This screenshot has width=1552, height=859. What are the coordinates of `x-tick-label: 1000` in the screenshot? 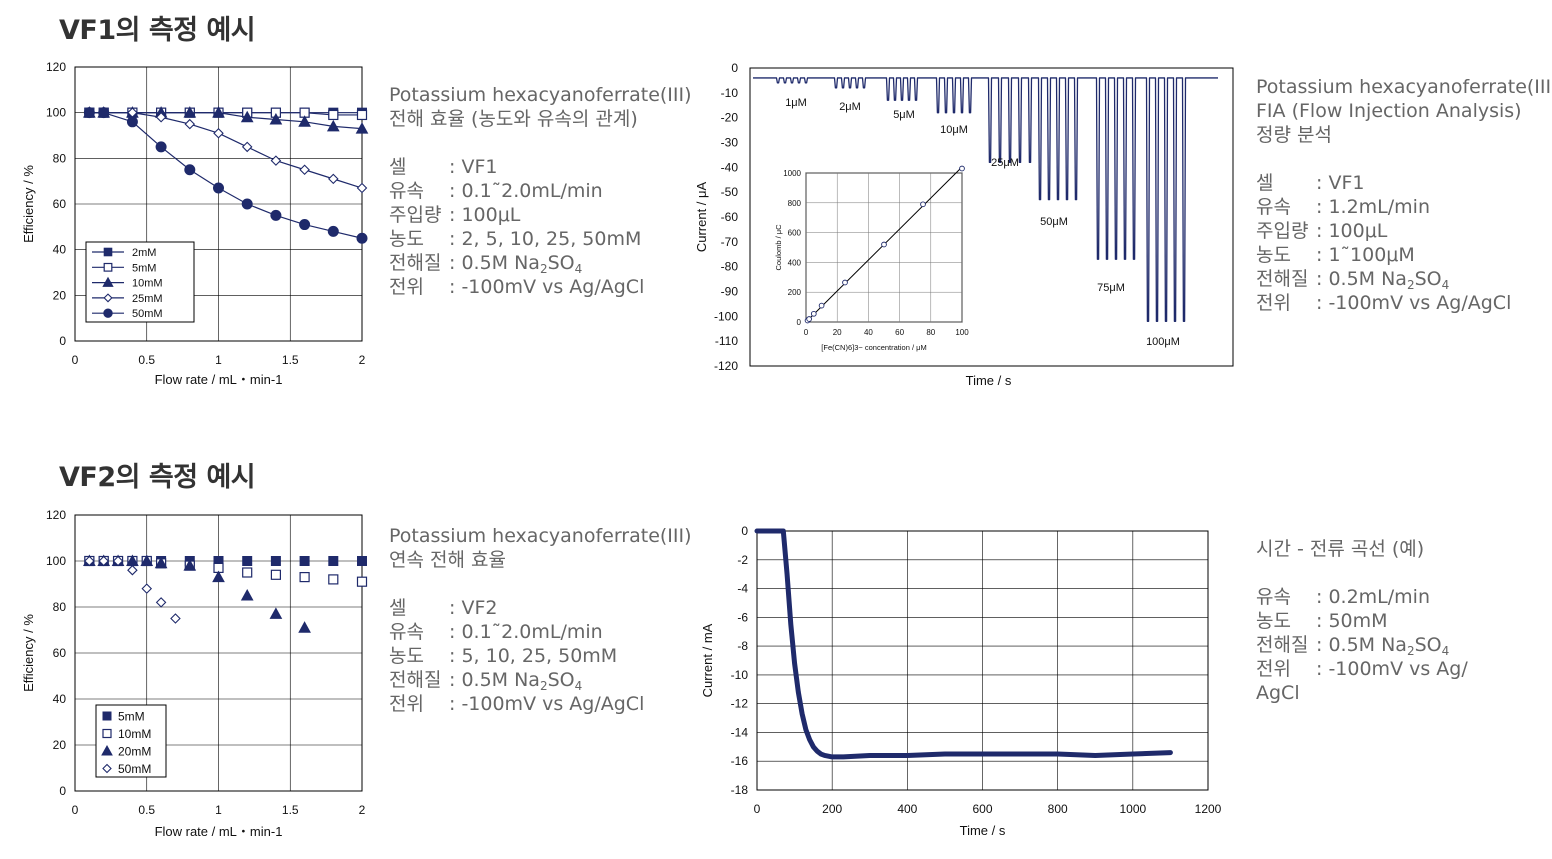 It's located at (1132, 809).